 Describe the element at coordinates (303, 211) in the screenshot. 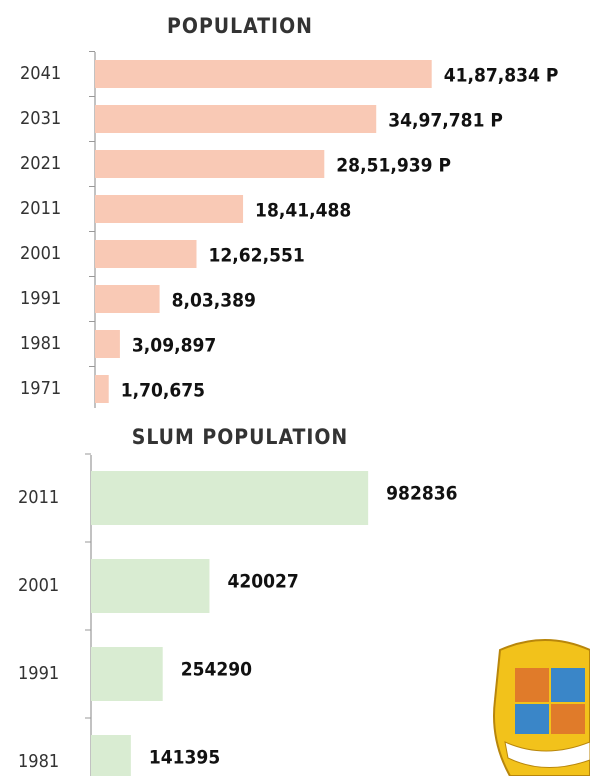

I see `data-label: 18,41,488` at that location.